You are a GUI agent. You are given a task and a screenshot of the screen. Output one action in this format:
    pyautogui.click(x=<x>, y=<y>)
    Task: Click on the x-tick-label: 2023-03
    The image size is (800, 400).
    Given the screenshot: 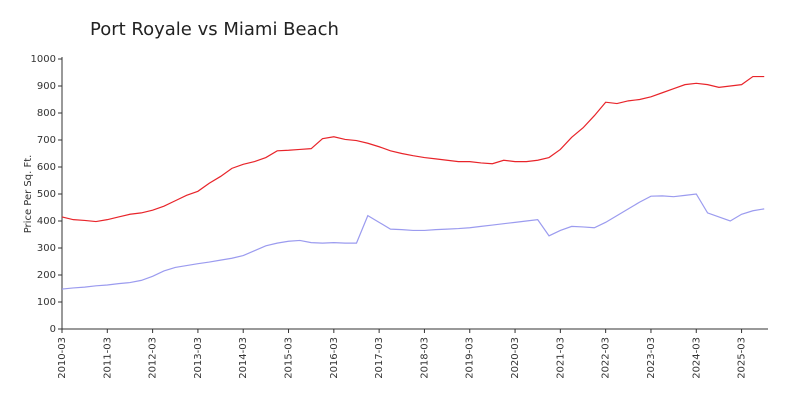 What is the action you would take?
    pyautogui.click(x=651, y=358)
    